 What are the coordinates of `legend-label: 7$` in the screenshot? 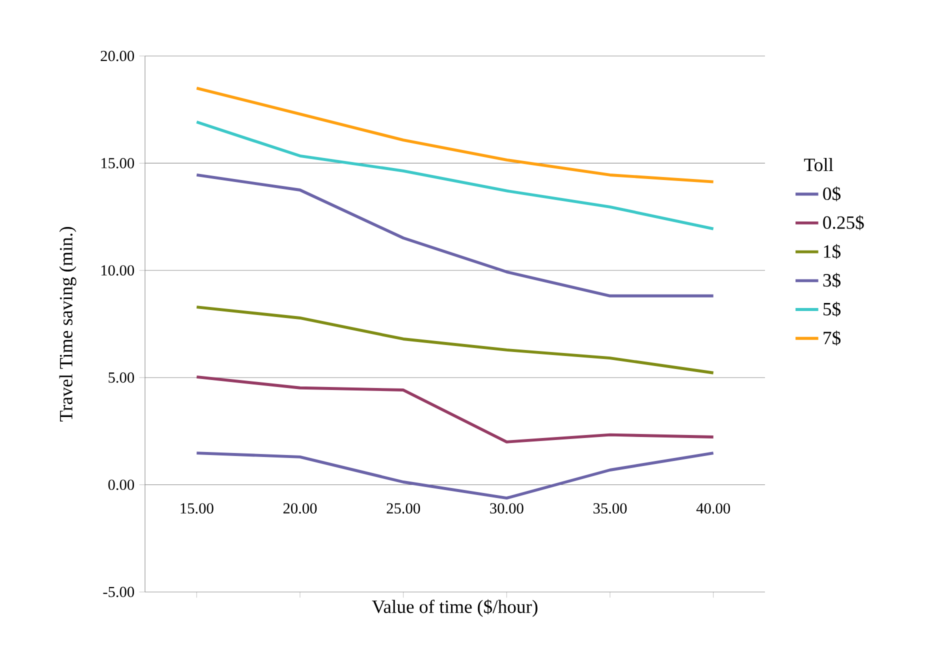 It's located at (832, 338).